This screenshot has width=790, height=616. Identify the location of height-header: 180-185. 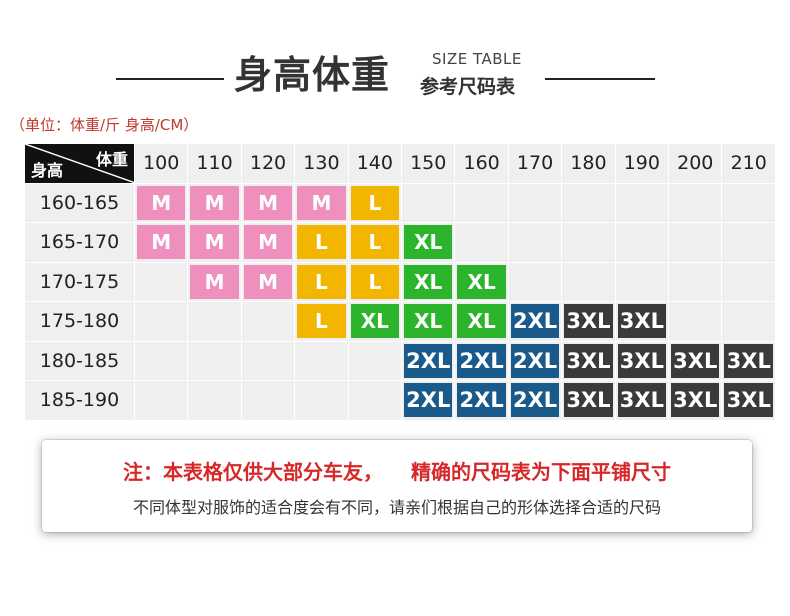
(79, 360).